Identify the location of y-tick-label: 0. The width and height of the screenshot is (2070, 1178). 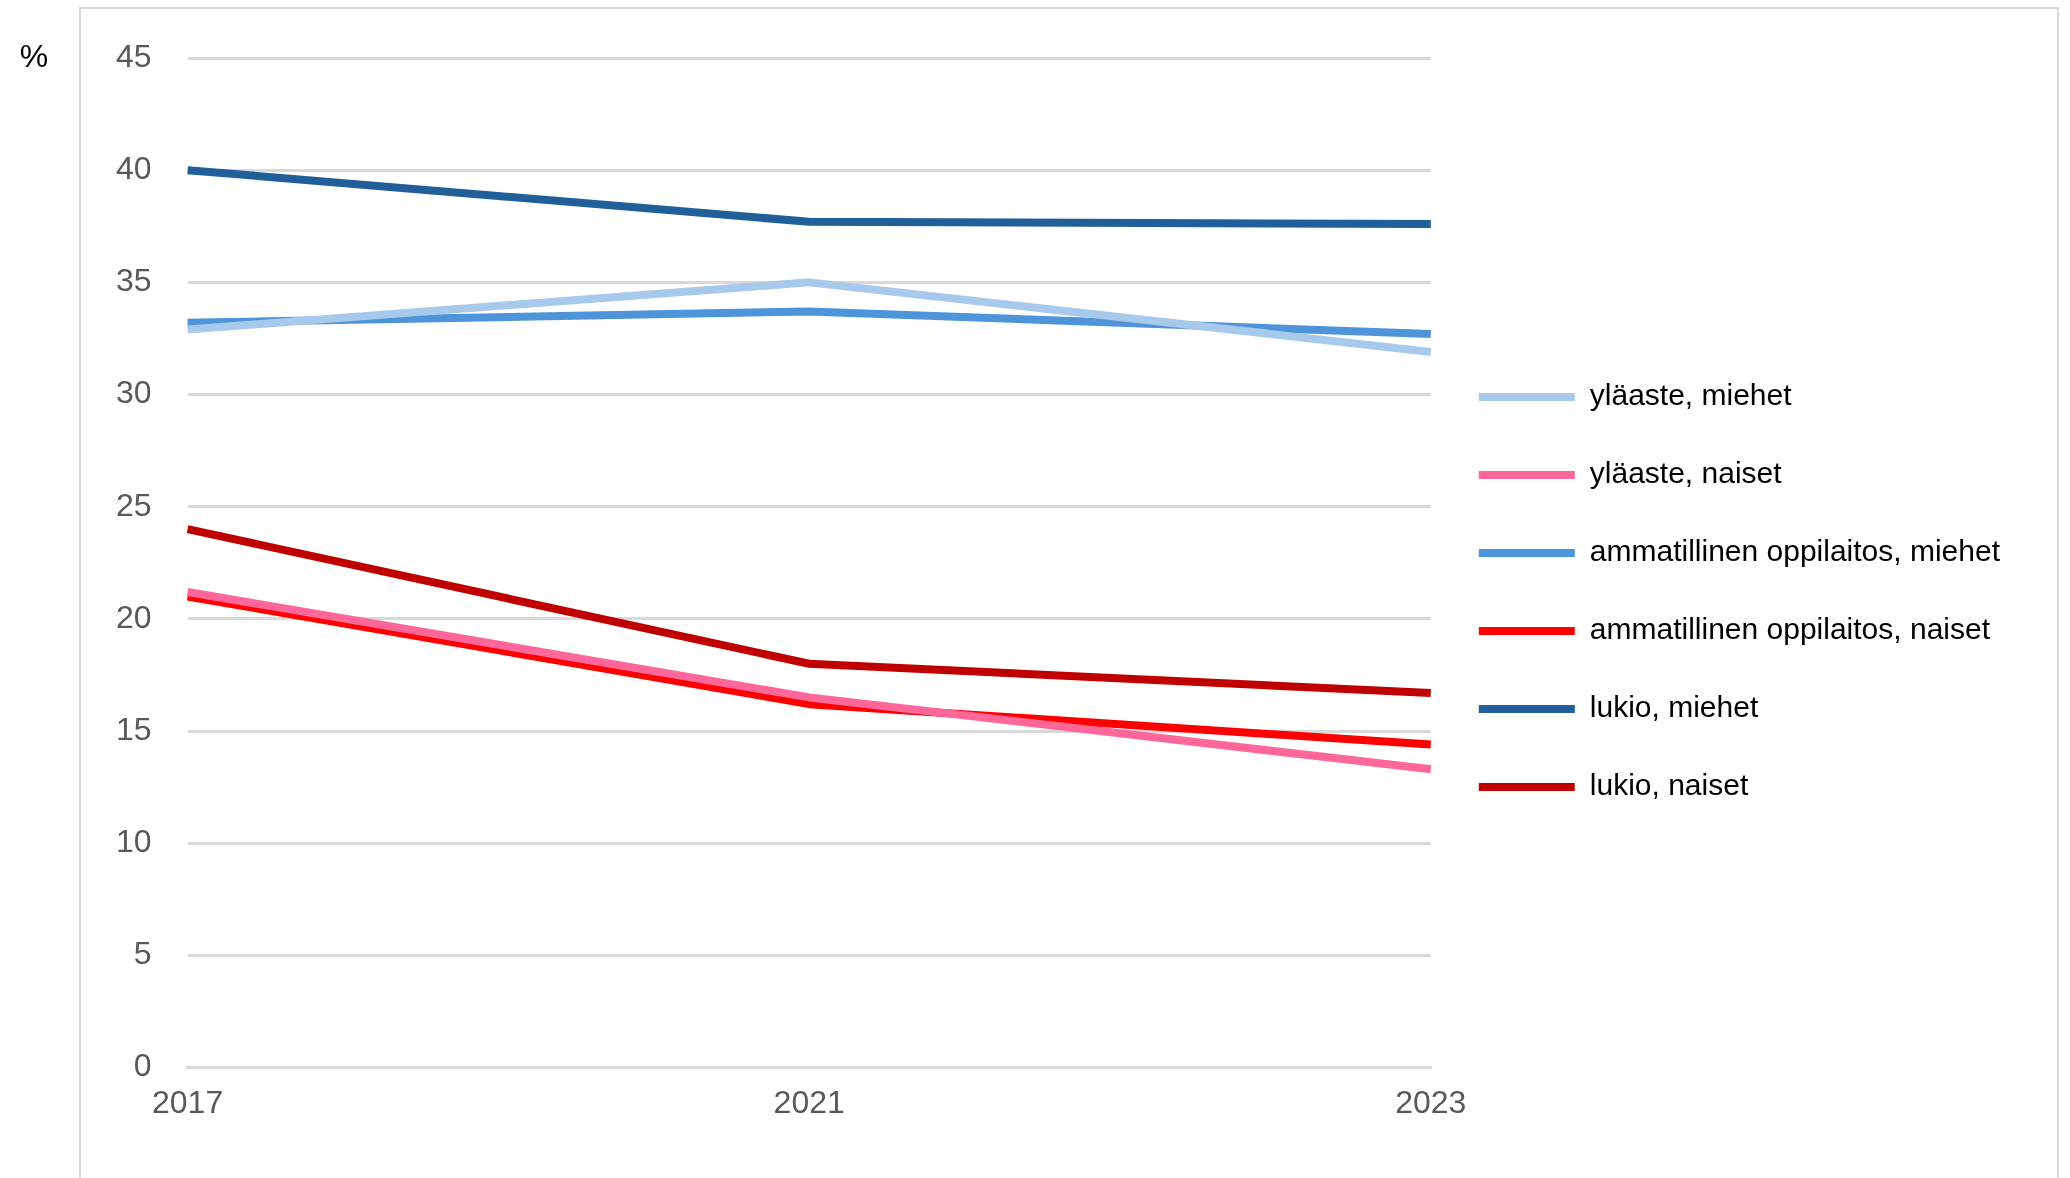
(142, 1065).